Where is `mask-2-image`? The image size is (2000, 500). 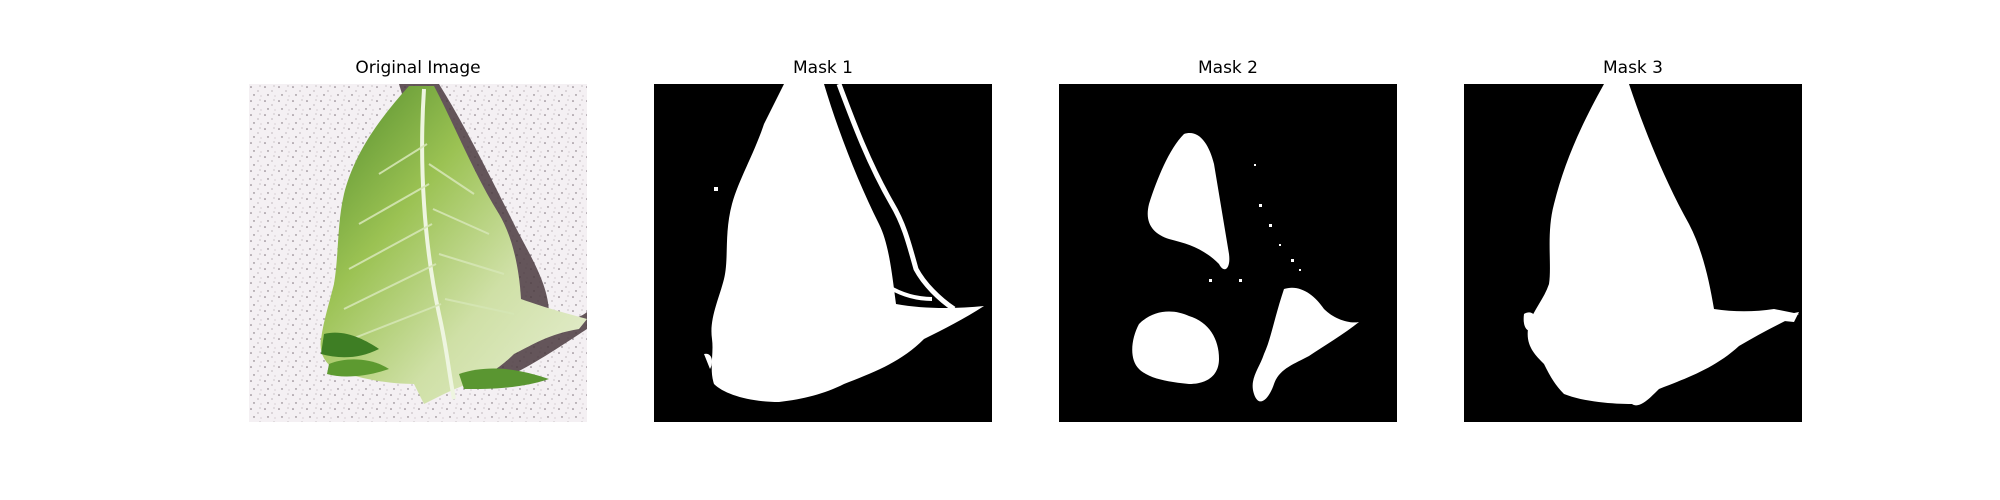
mask-2-image is located at coordinates (1228, 253).